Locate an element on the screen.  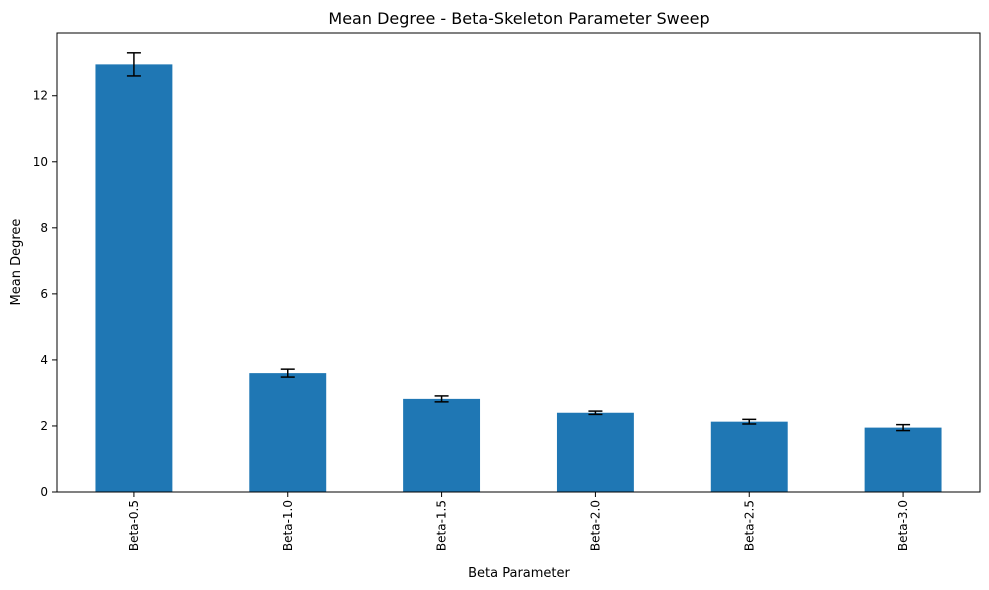
x-tick-label: Beta-0.5 is located at coordinates (134, 525).